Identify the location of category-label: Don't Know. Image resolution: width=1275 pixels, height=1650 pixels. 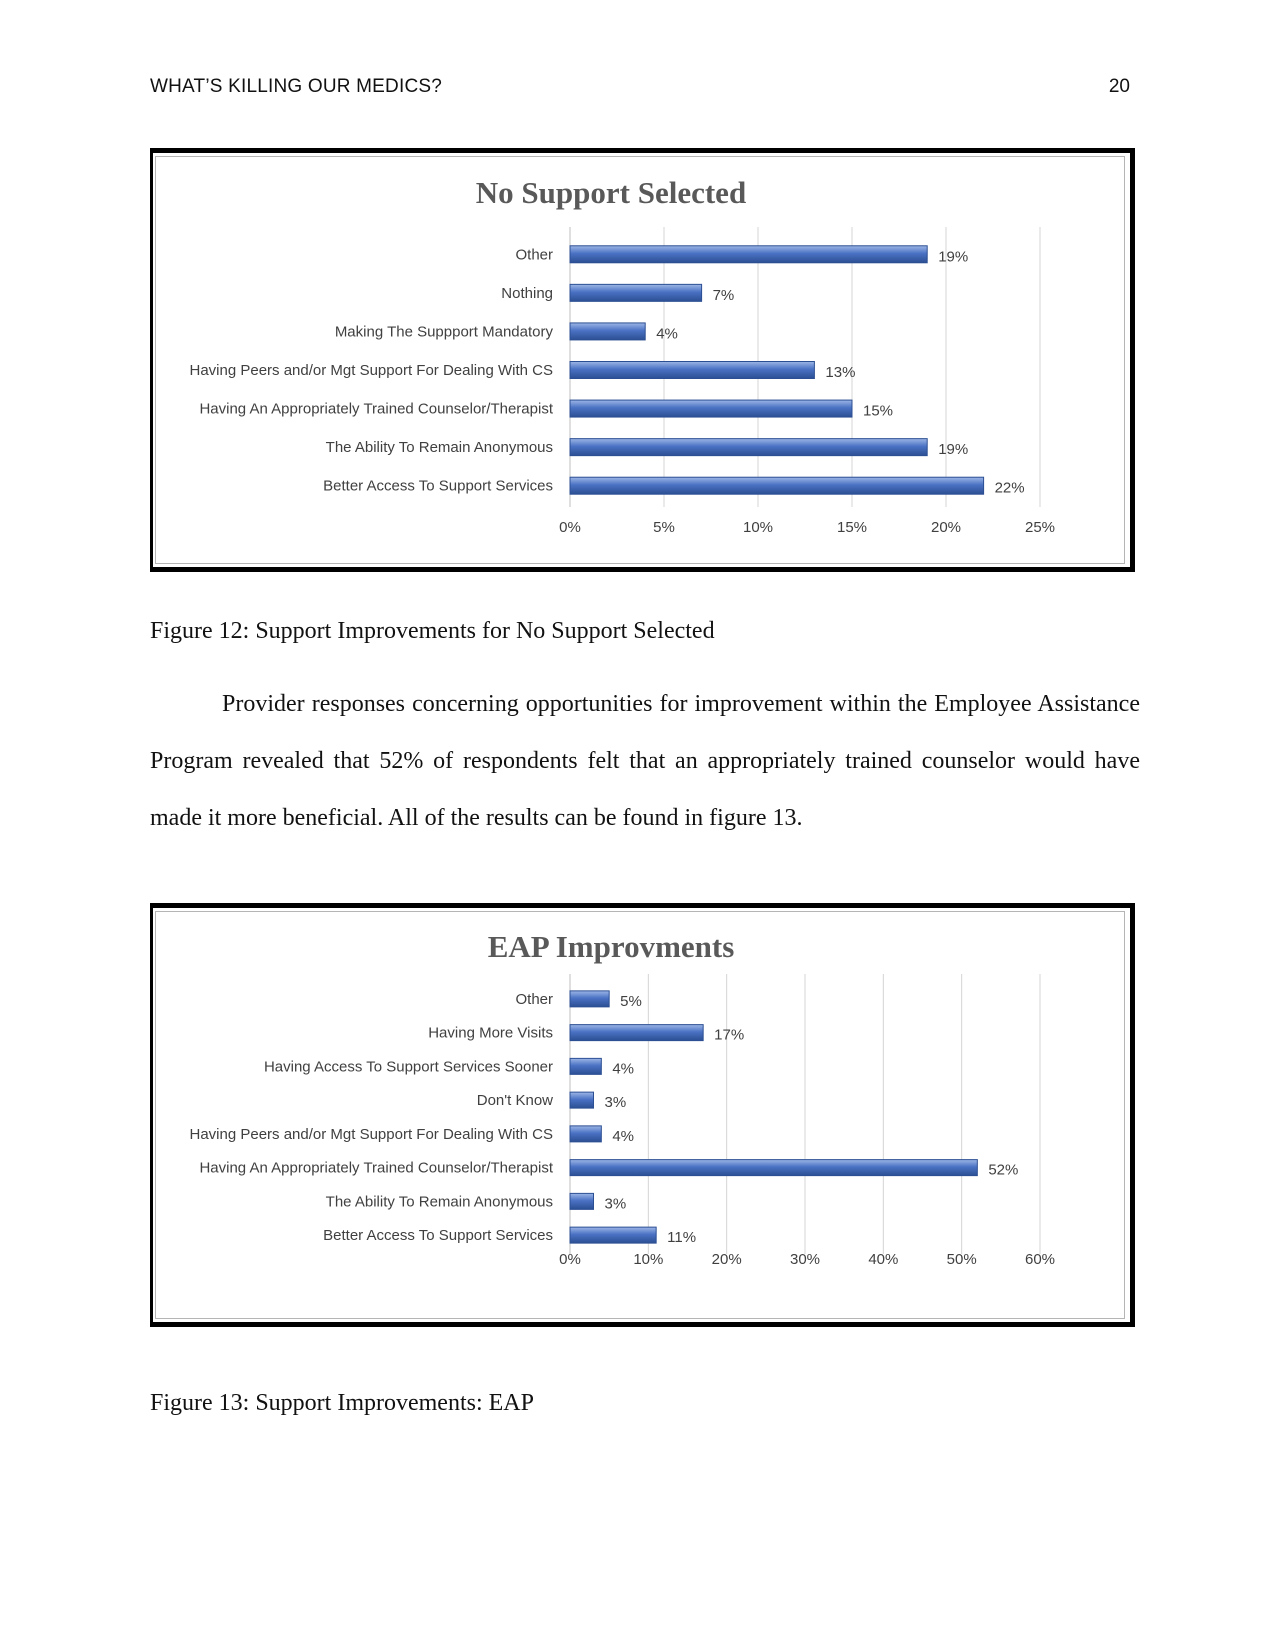
(515, 1100).